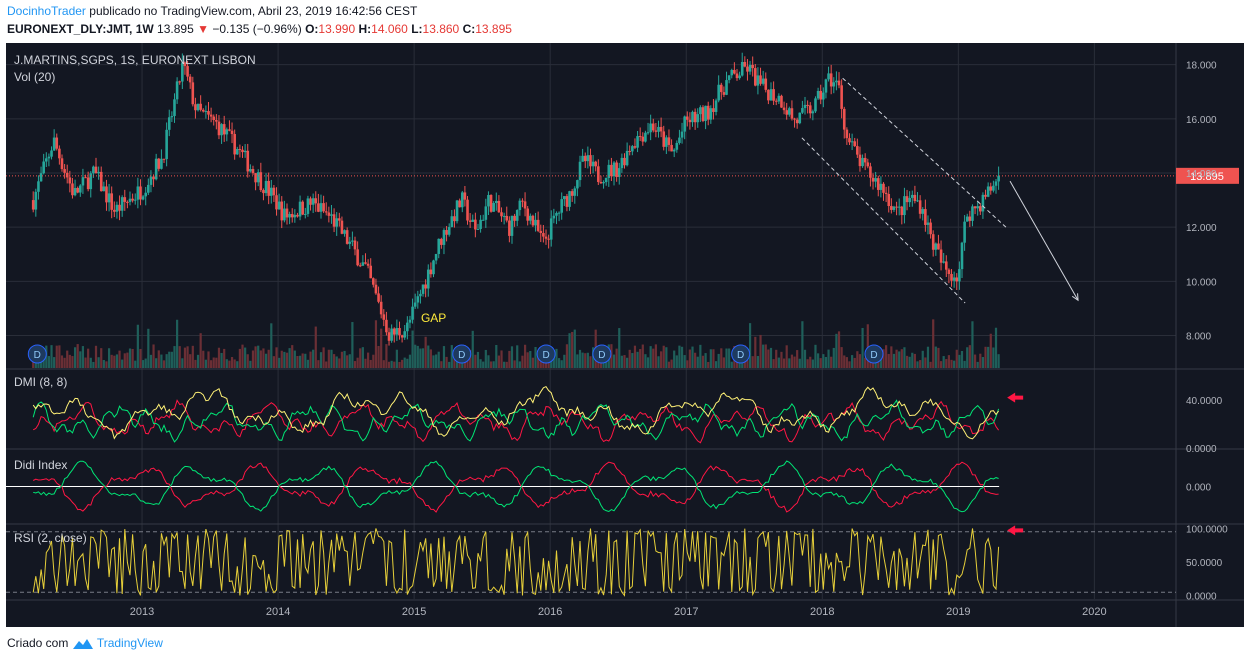  Describe the element at coordinates (414, 612) in the screenshot. I see `time-axis-label: 2015` at that location.